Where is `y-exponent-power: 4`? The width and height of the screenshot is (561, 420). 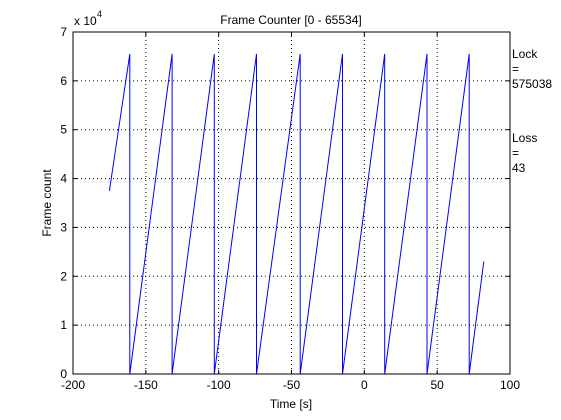
y-exponent-power: 4 is located at coordinates (99, 14).